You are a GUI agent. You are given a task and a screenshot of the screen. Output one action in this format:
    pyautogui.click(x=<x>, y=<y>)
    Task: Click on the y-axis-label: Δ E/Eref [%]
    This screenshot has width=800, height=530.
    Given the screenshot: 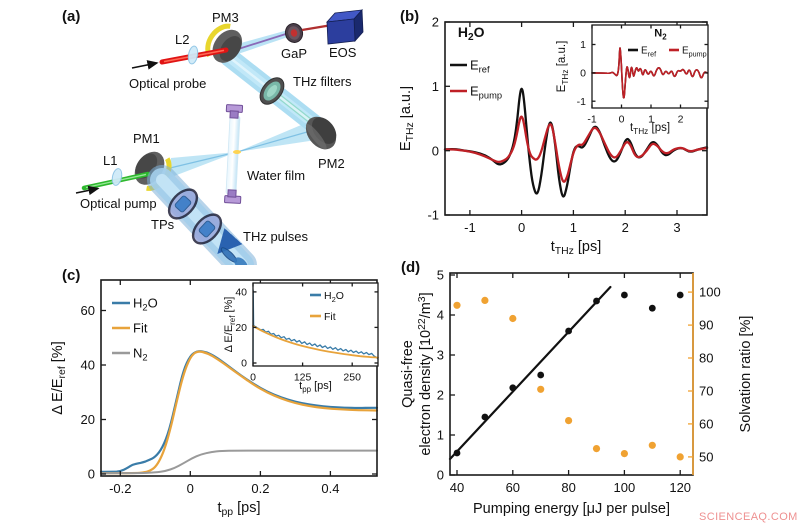 What is the action you would take?
    pyautogui.click(x=59, y=377)
    